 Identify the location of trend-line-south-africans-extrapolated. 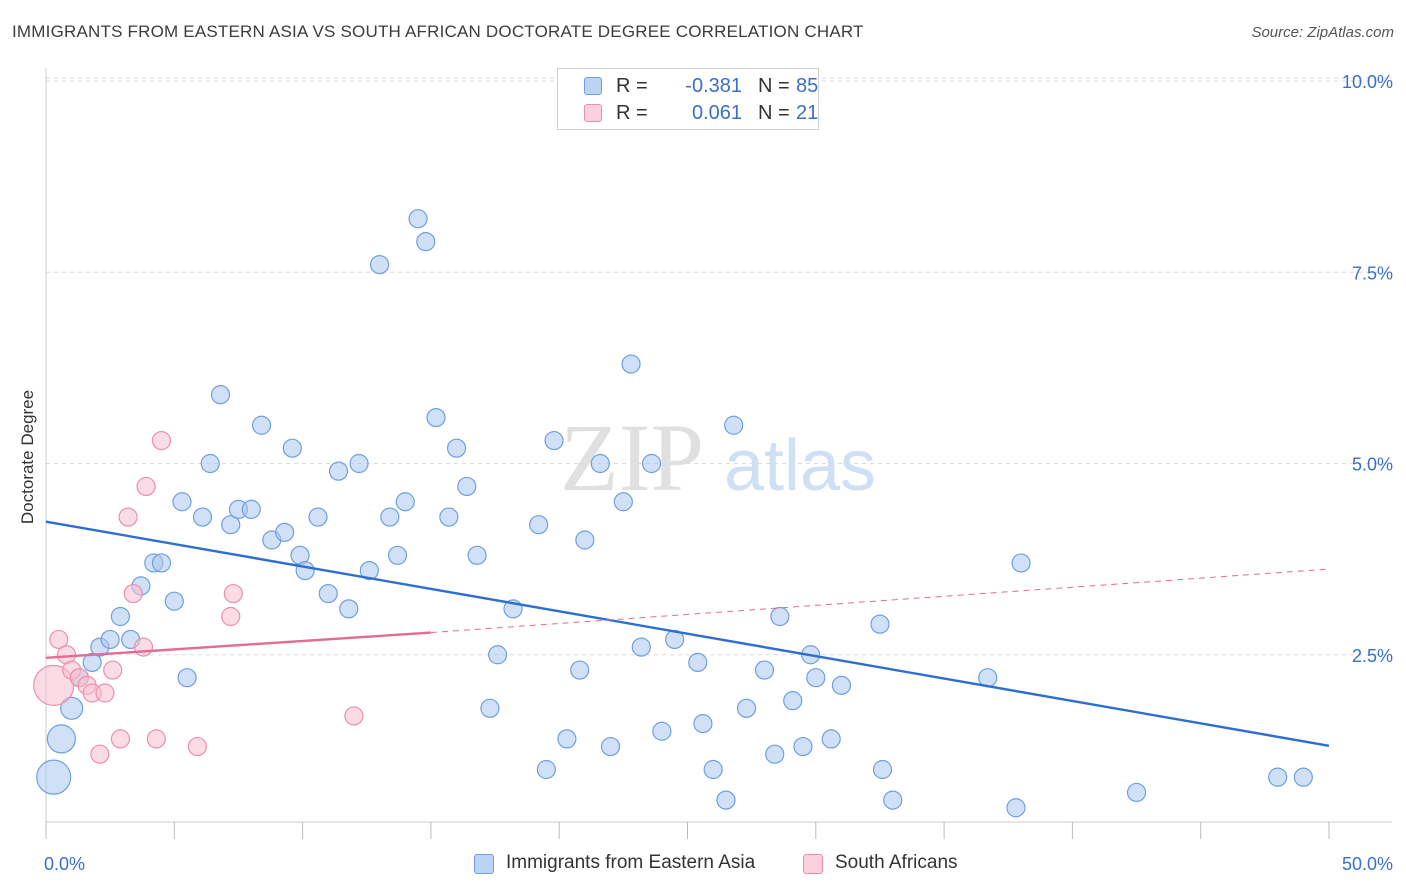
(880, 601).